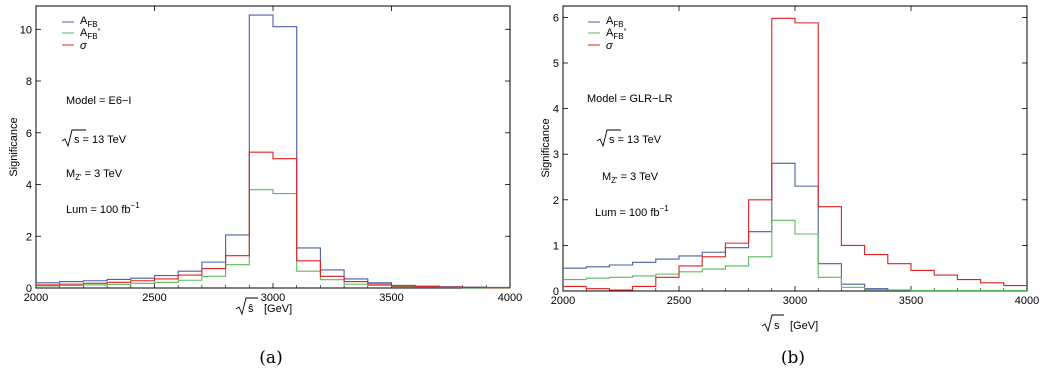 This screenshot has width=1044, height=378. Describe the element at coordinates (556, 201) in the screenshot. I see `y-tick-label-b-2: 2` at that location.